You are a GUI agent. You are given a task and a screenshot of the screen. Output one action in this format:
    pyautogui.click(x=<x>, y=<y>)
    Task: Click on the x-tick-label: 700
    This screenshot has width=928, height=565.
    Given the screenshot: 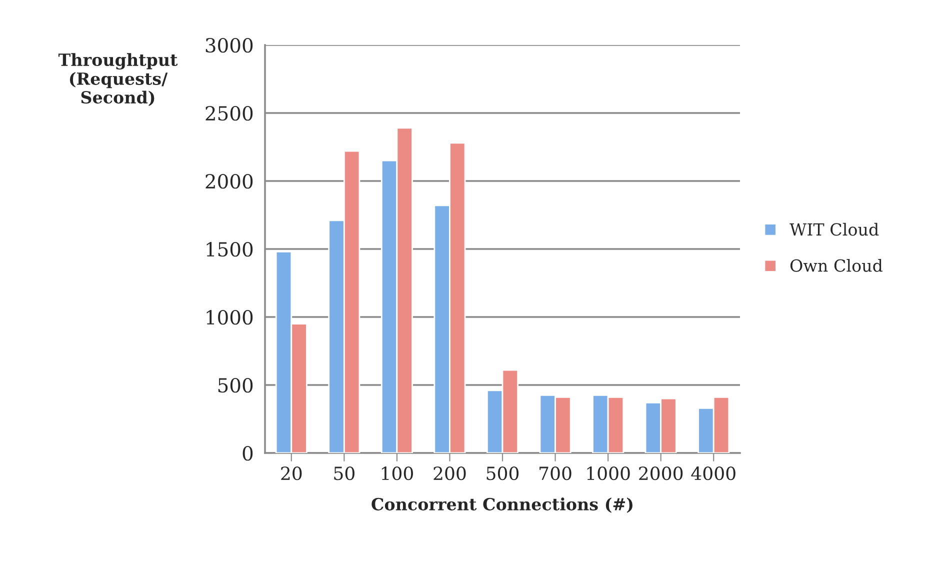 What is the action you would take?
    pyautogui.click(x=556, y=473)
    